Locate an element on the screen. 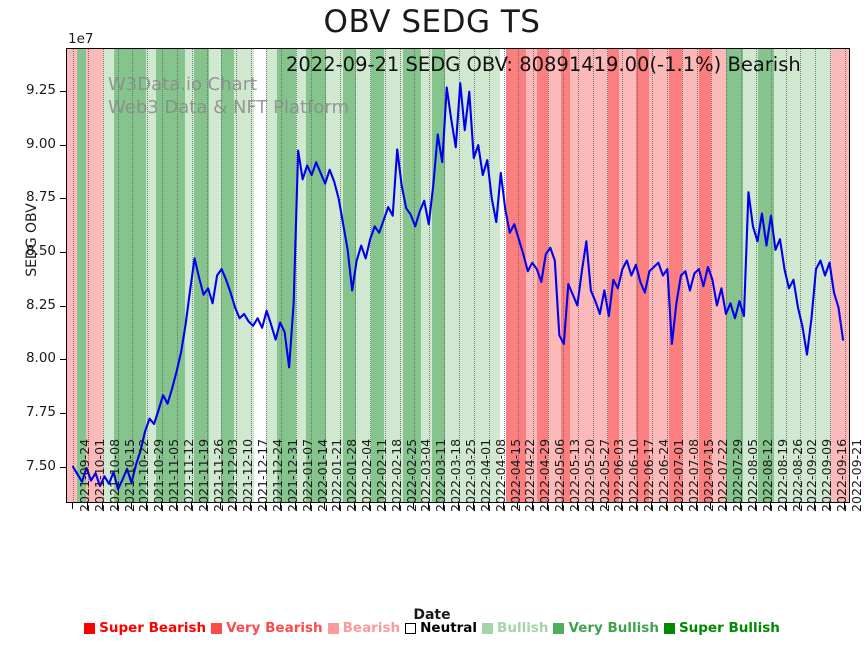  x-tick-label: 2022-03-25 is located at coordinates (470, 475).